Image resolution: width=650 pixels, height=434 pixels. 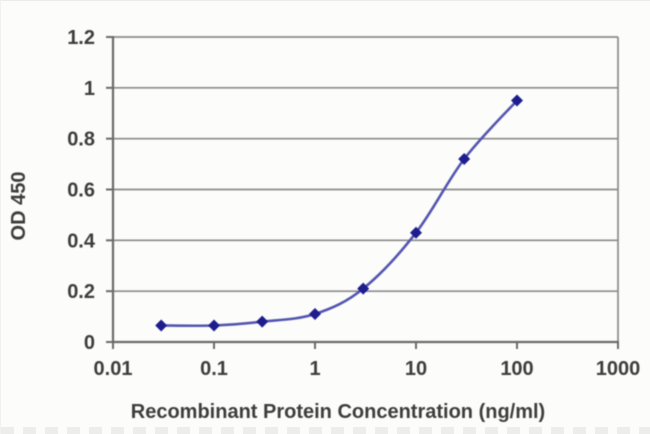 I want to click on y-tick-label: 1.2, so click(x=81, y=38).